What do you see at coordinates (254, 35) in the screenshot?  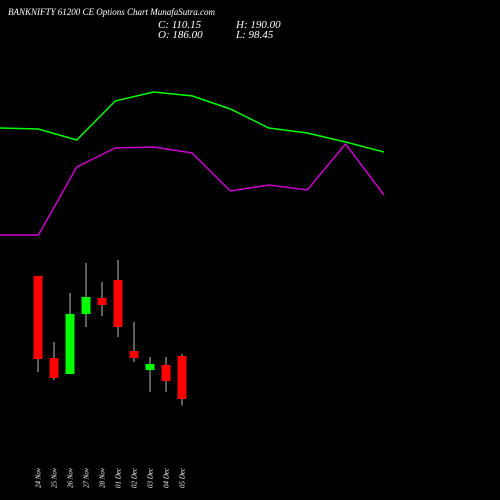 I see `low-label: L: 98.45` at bounding box center [254, 35].